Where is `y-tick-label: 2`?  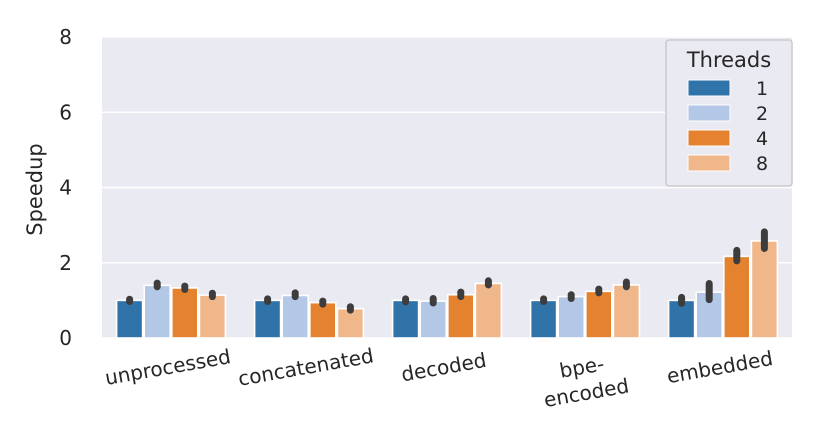 y-tick-label: 2 is located at coordinates (65, 263).